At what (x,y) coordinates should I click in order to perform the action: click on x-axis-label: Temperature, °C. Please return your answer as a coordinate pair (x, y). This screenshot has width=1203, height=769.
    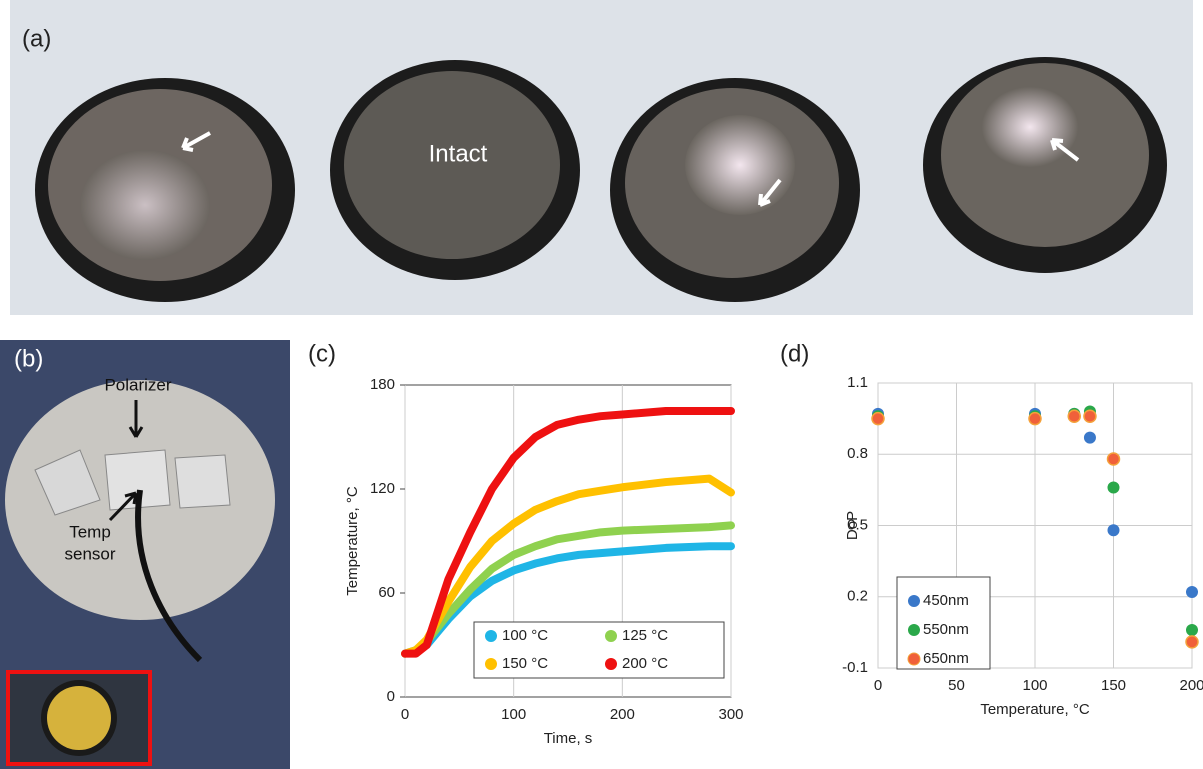
    Looking at the image, I should click on (1035, 709).